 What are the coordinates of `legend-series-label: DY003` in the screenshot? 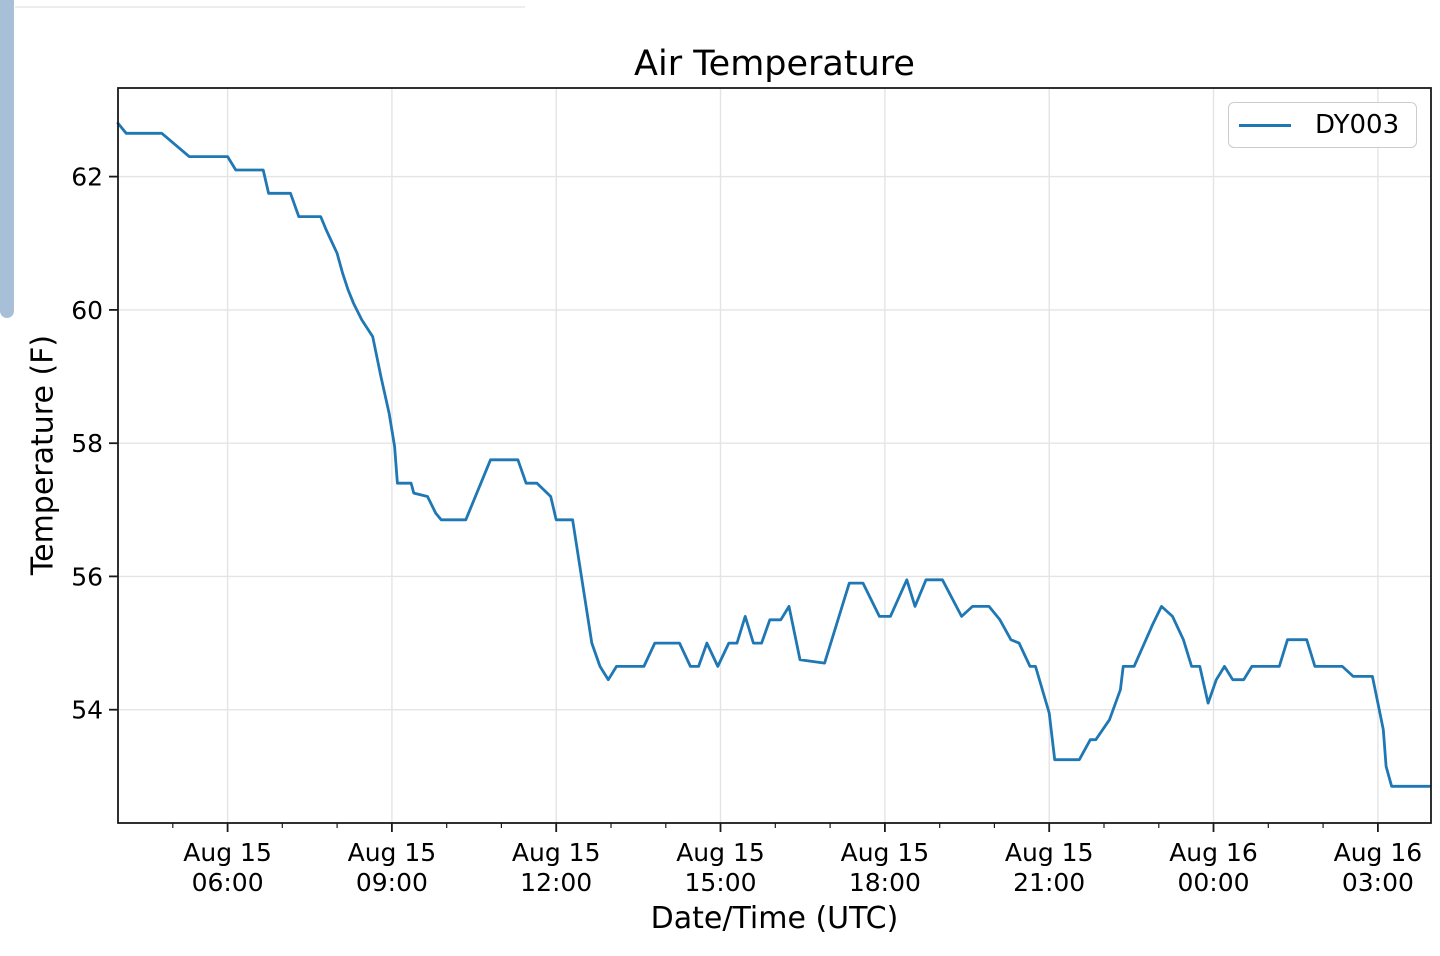 It's located at (1357, 125).